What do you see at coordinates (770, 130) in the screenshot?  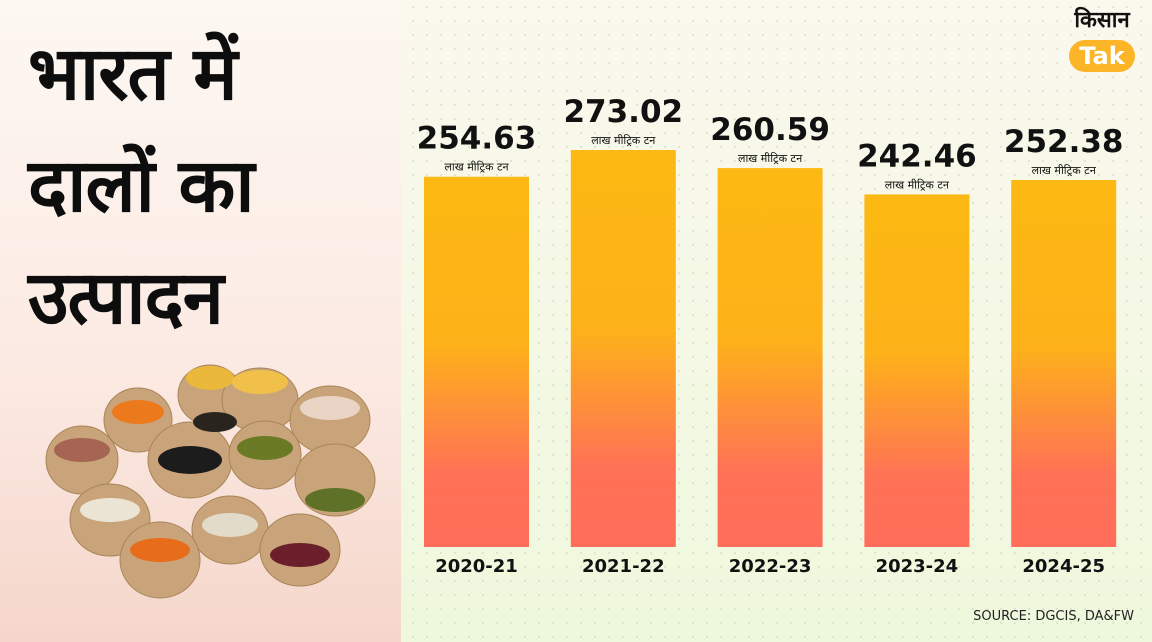 I see `value-label: 260.59` at bounding box center [770, 130].